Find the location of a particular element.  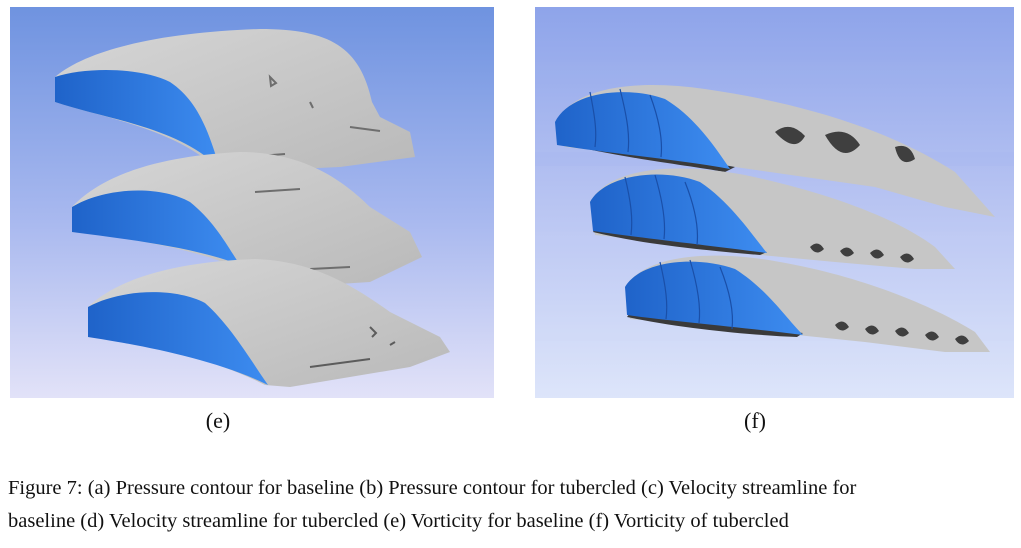

panel-label-f: (f) is located at coordinates (755, 420).